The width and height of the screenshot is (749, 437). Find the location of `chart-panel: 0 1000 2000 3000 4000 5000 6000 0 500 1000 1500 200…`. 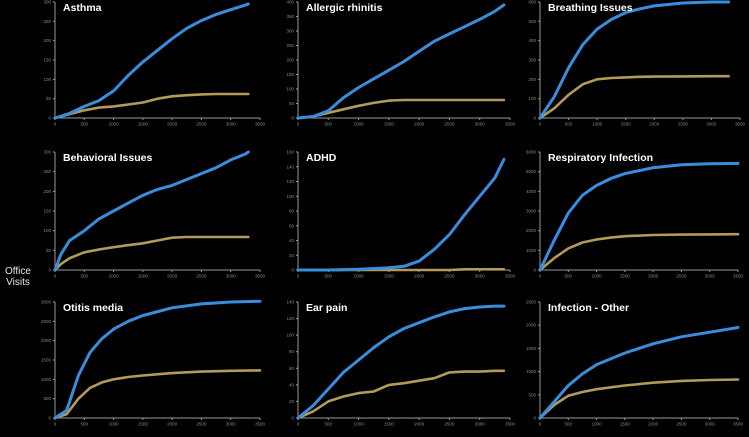

chart-panel: 0 1000 2000 3000 4000 5000 6000 0 500 1000 1500 200… is located at coordinates (635, 214).